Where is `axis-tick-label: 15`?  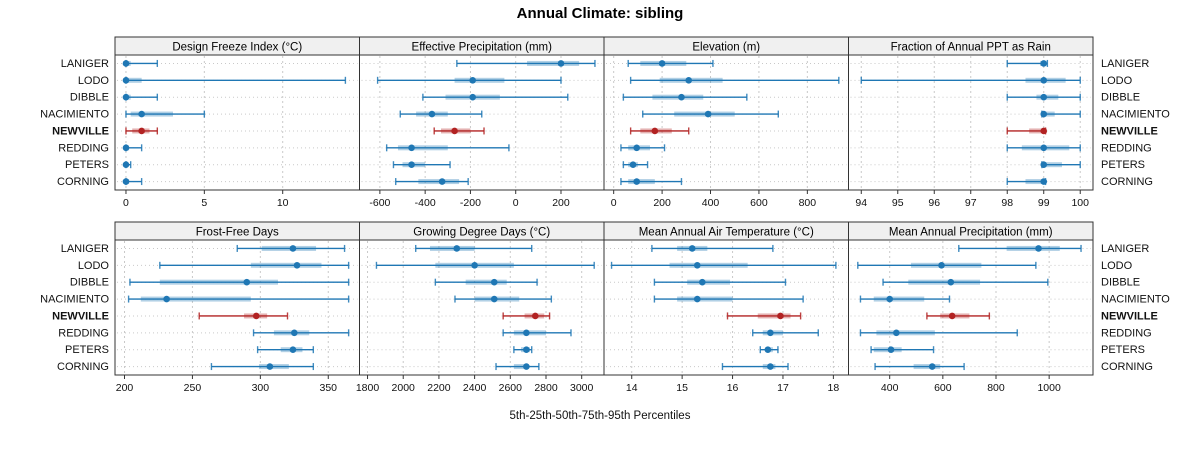 axis-tick-label: 15 is located at coordinates (682, 388).